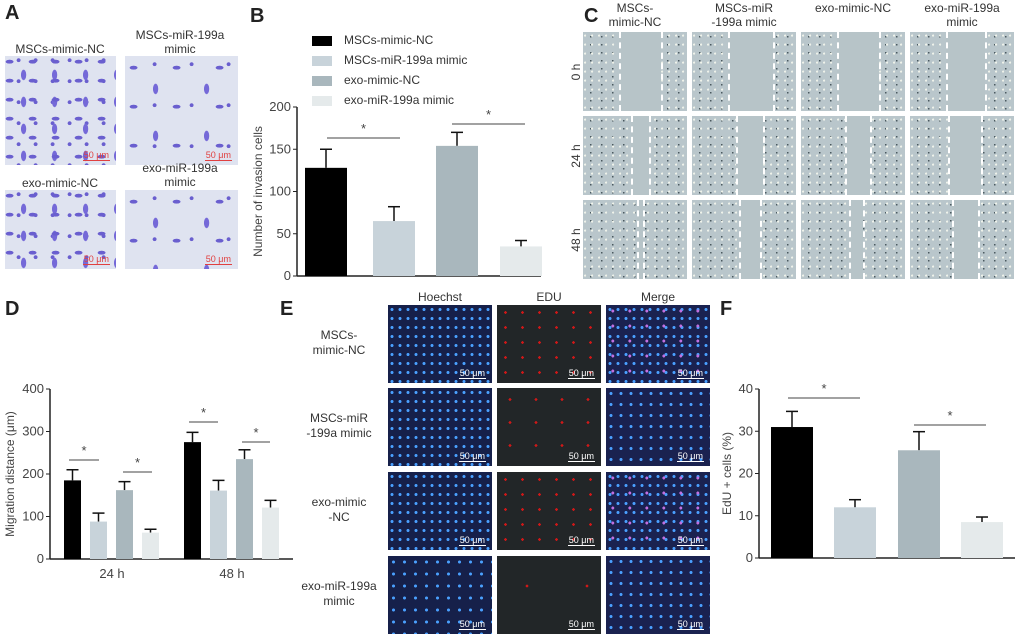 The width and height of the screenshot is (1020, 641). What do you see at coordinates (744, 15) in the screenshot?
I see `scratch-column-label: MSCs-miR -199a mimic` at bounding box center [744, 15].